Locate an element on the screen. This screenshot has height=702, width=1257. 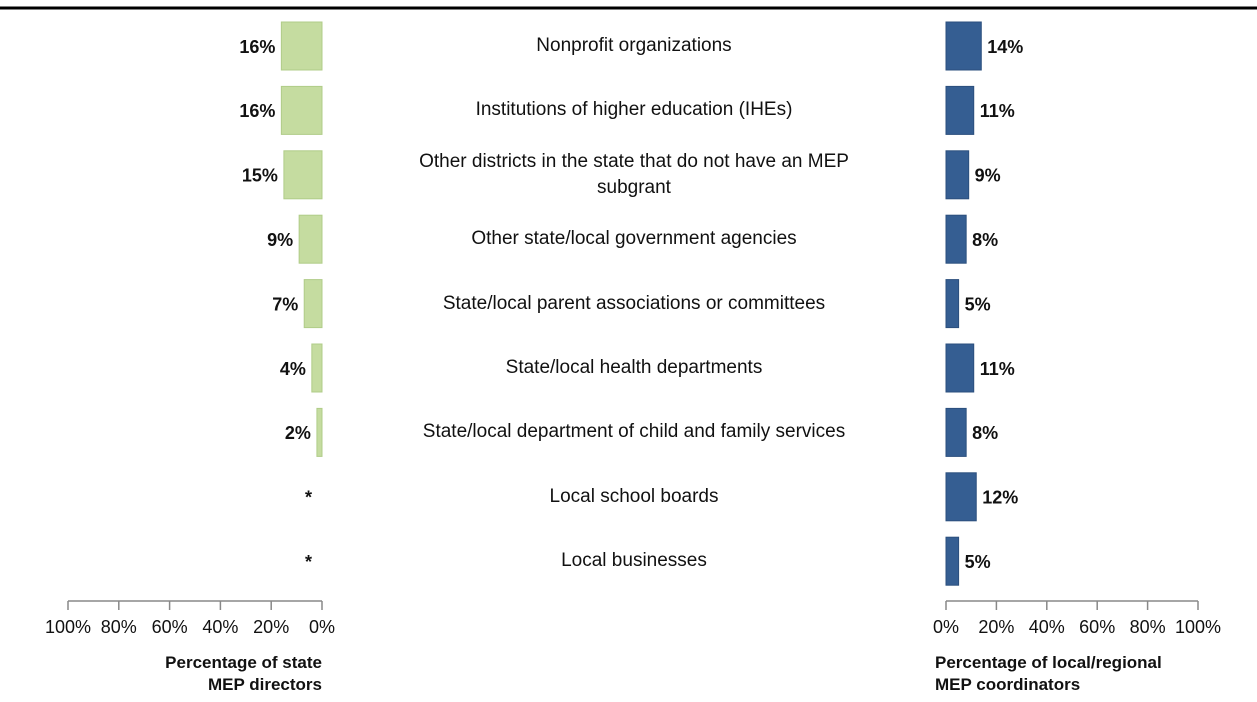
category-label: Institutions of higher education (IHEs) is located at coordinates (634, 110).